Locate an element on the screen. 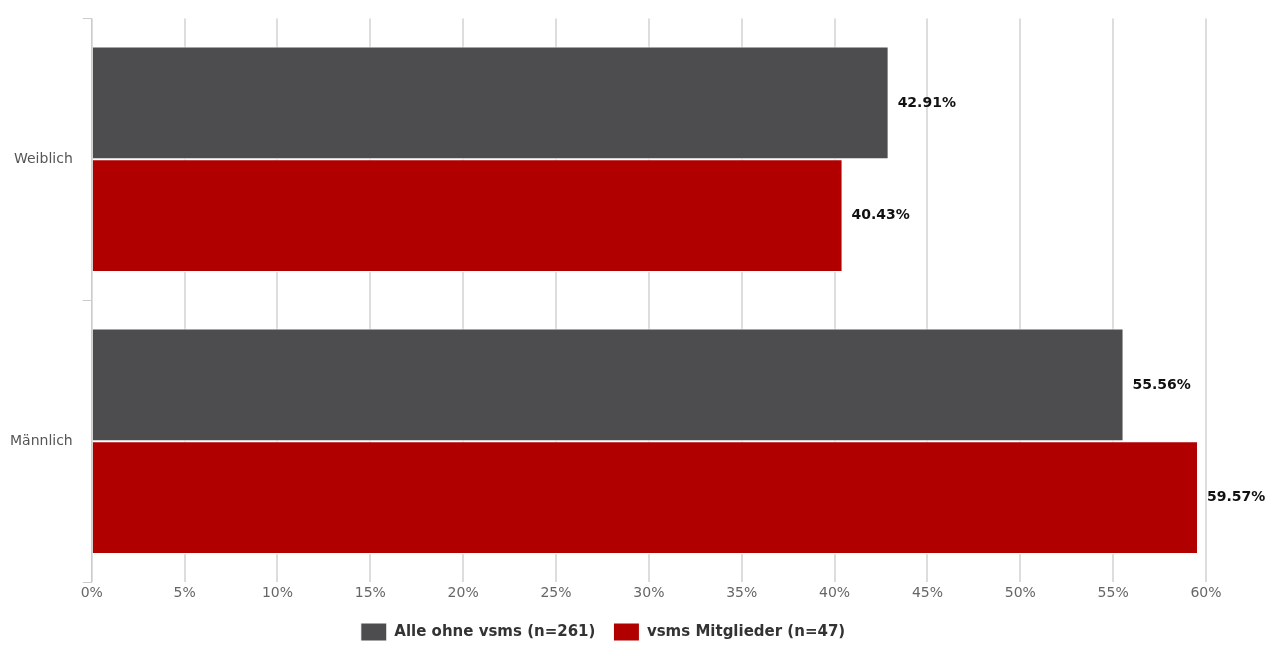 The image size is (1268, 659). x-tick-label: 50% is located at coordinates (1020, 592).